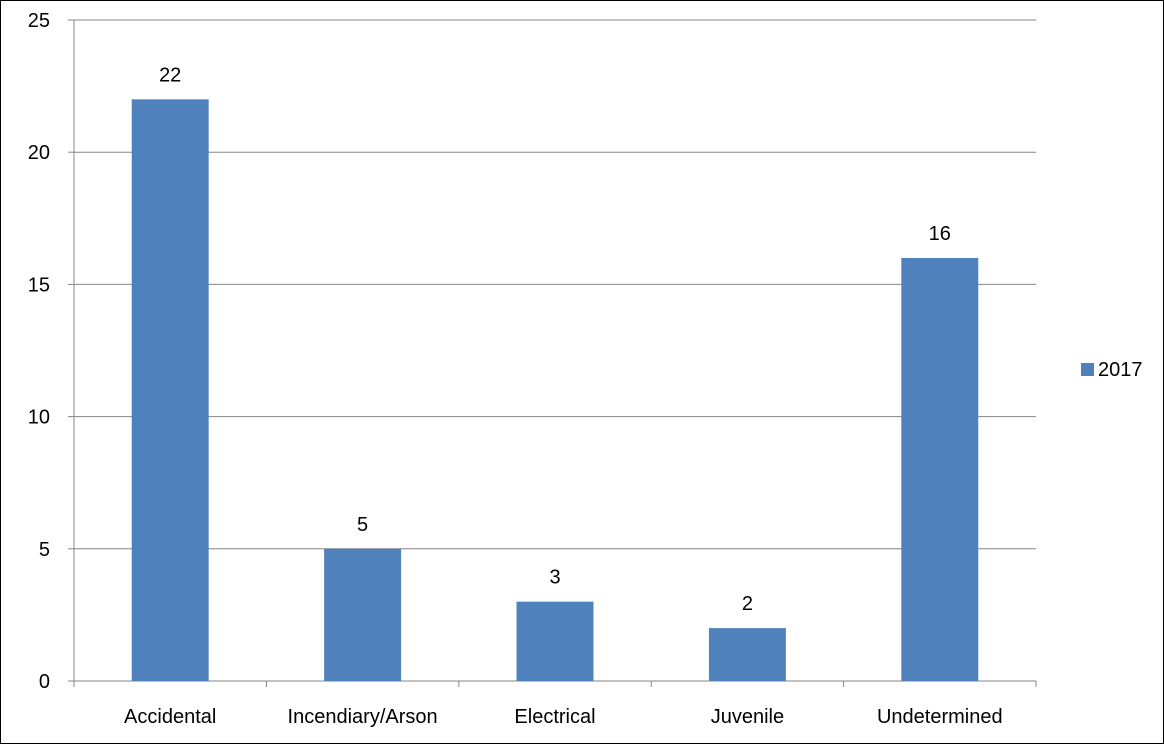 The image size is (1164, 744). I want to click on y-tick-label: 25, so click(39, 21).